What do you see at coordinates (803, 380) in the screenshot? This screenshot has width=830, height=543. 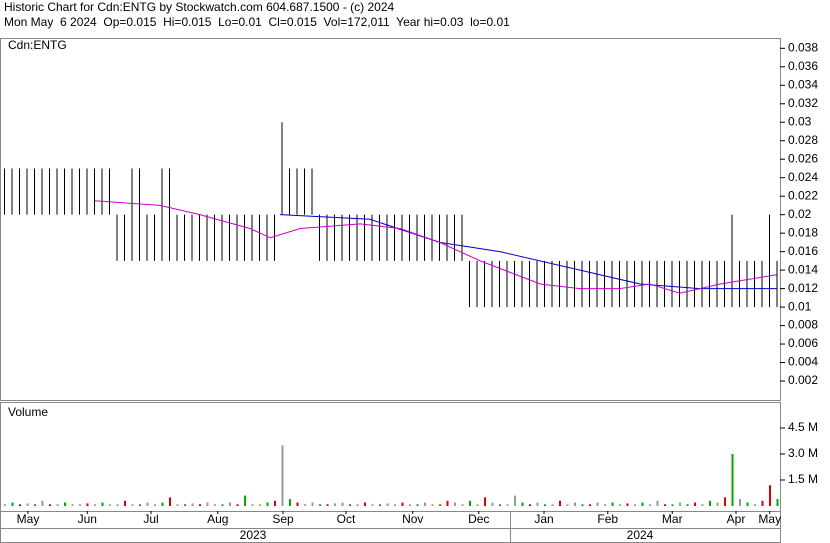 I see `y-tick-label: 0.002` at bounding box center [803, 380].